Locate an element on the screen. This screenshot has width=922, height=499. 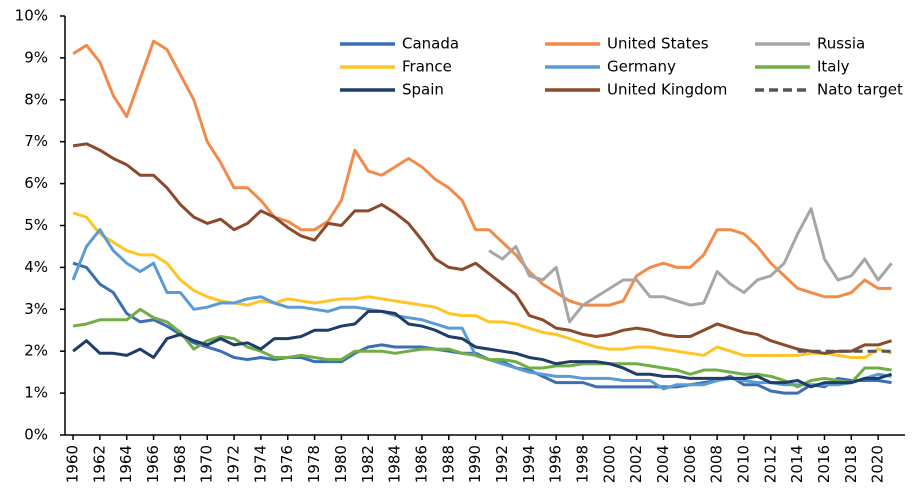
x-tick-label: 1982 is located at coordinates (368, 464).